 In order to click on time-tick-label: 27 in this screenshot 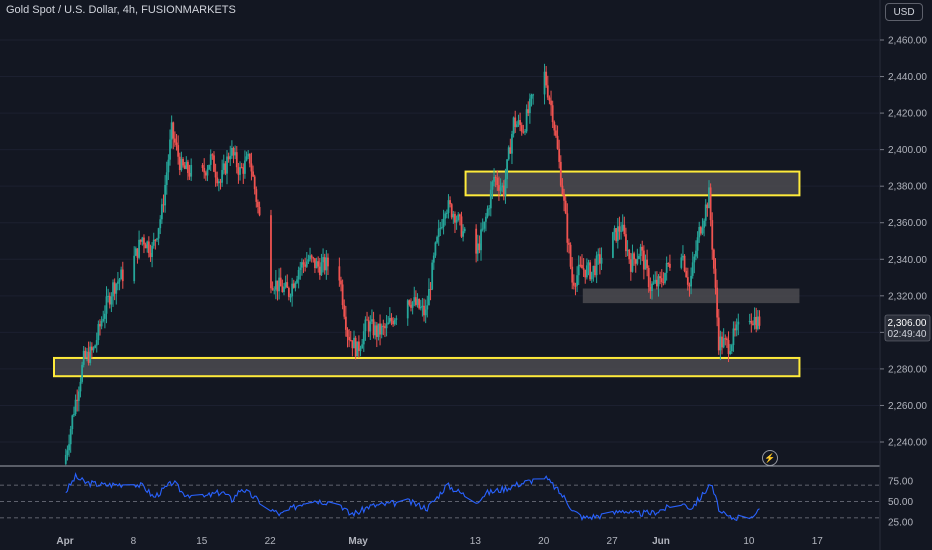, I will do `click(613, 541)`.